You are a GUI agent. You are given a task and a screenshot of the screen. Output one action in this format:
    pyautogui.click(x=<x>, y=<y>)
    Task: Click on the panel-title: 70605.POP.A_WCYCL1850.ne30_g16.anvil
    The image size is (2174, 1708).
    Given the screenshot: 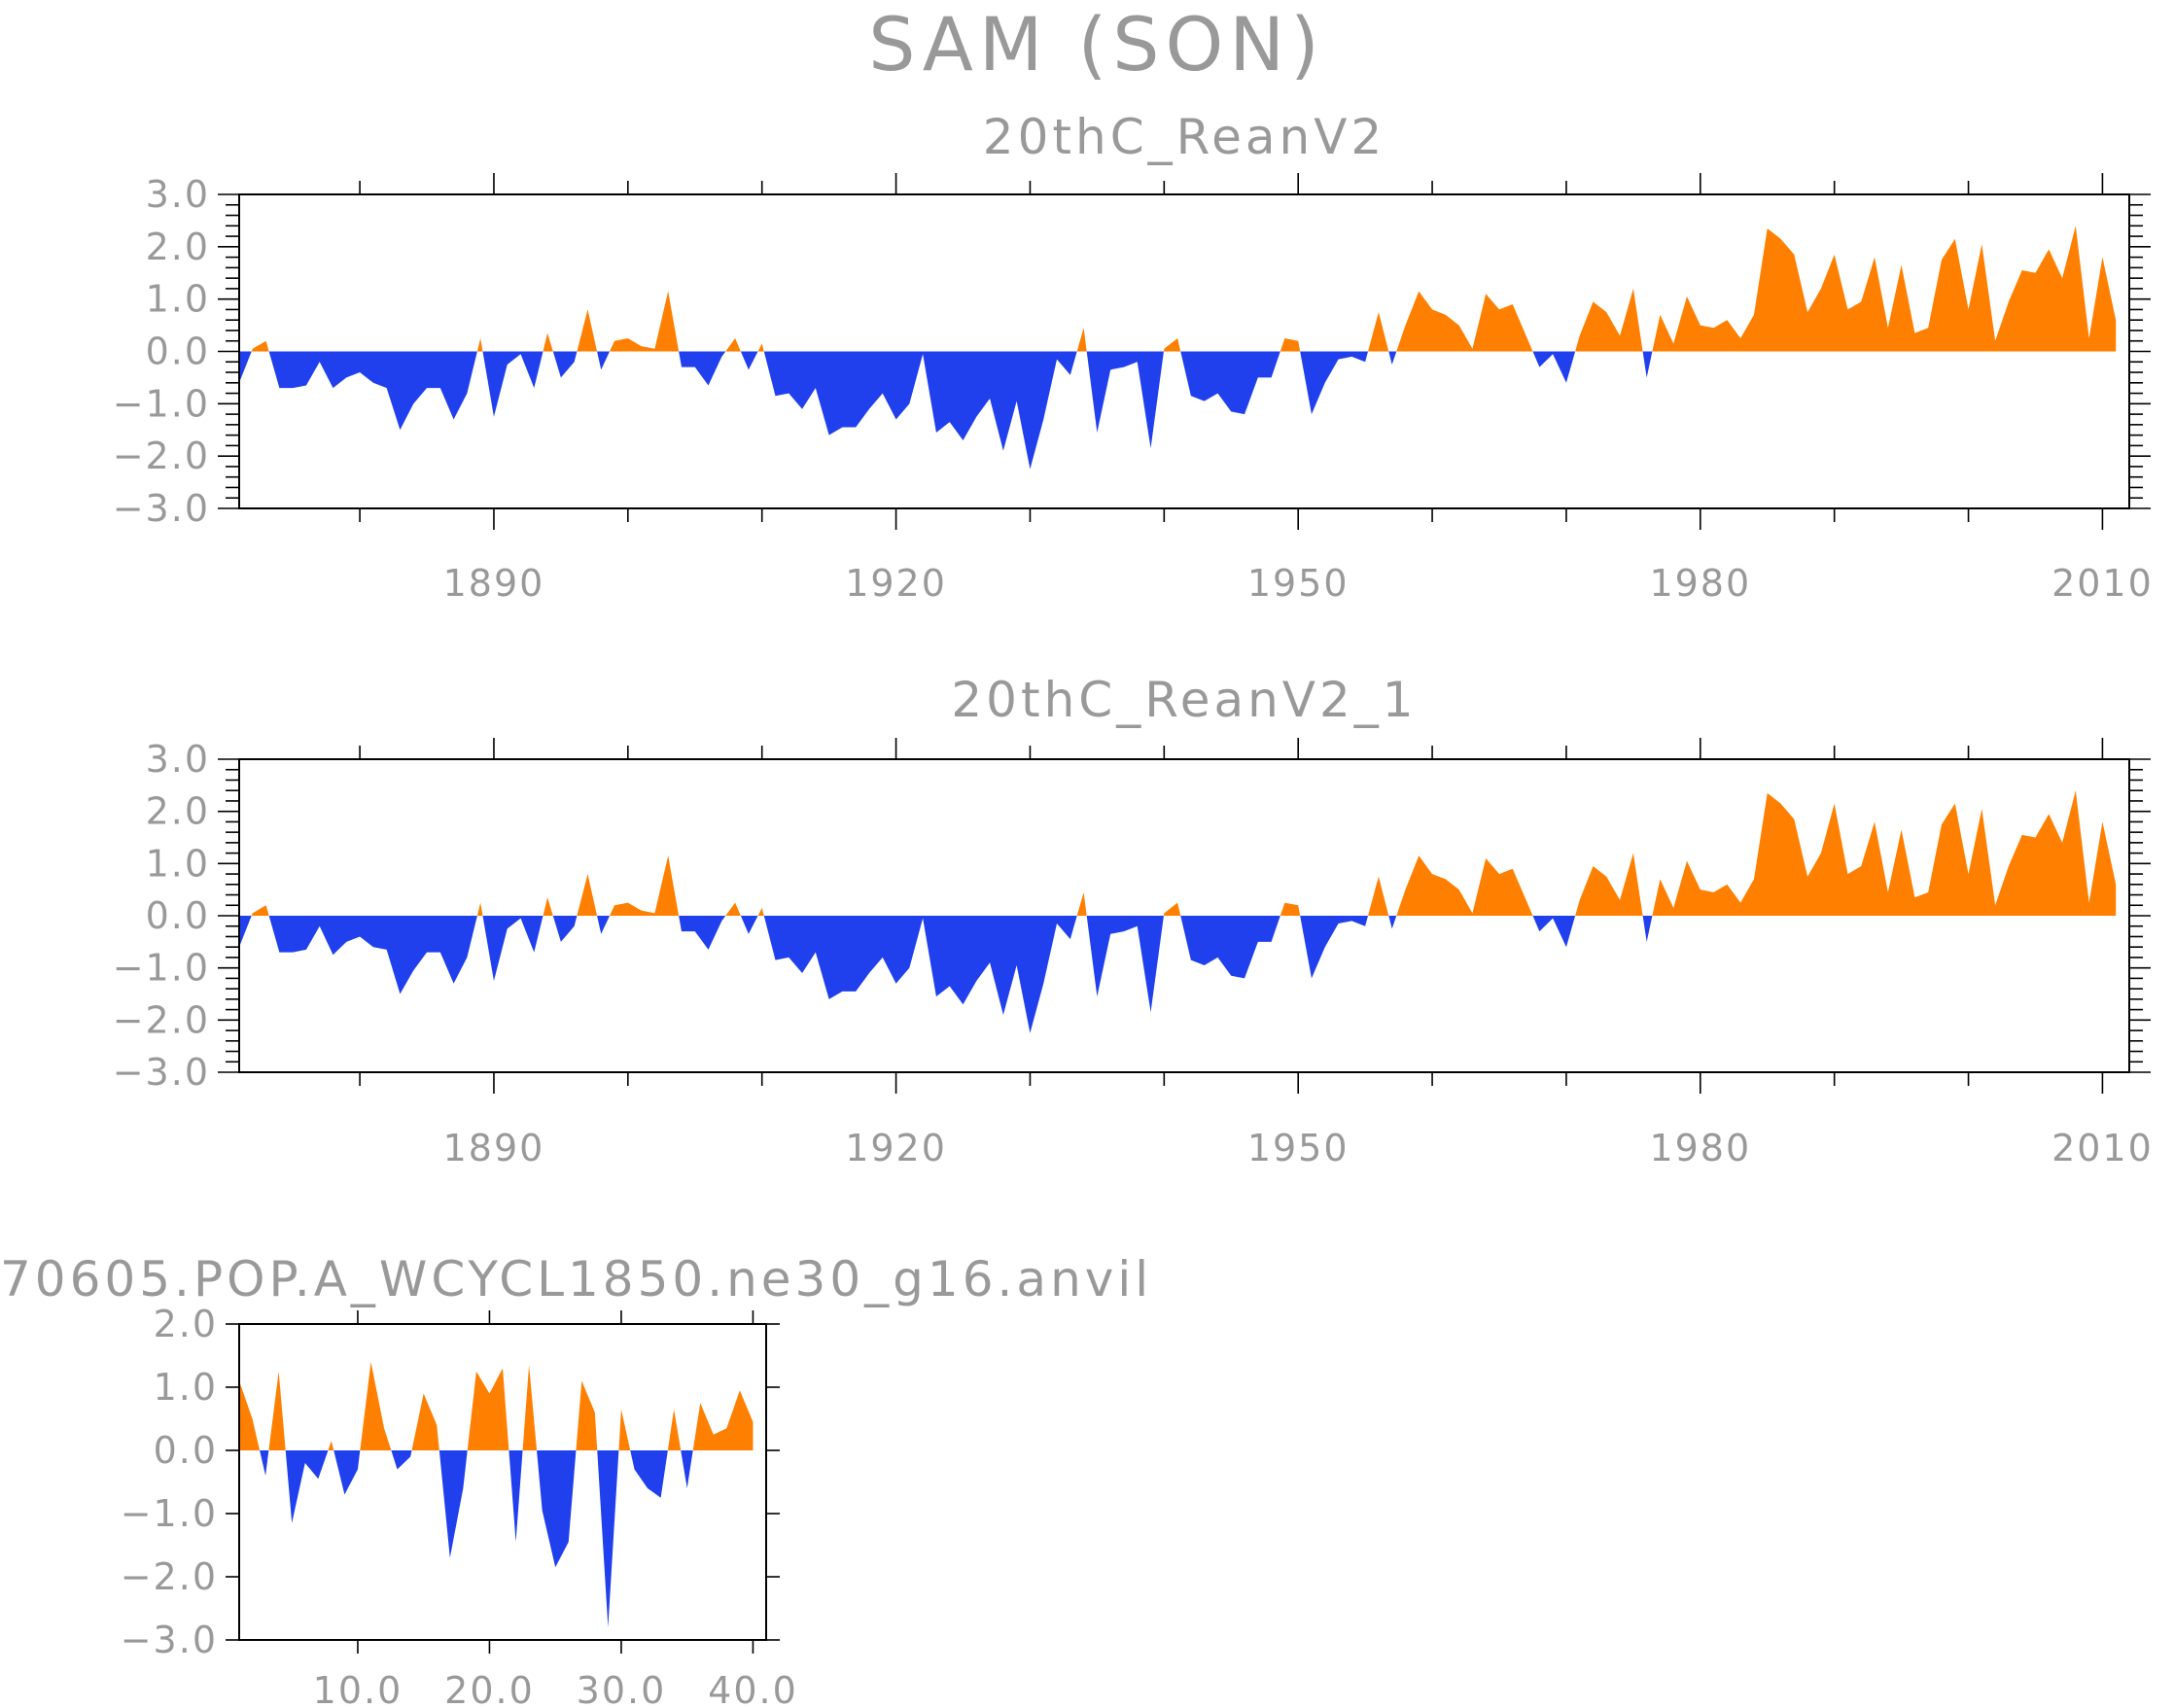 What is the action you would take?
    pyautogui.click(x=576, y=1279)
    